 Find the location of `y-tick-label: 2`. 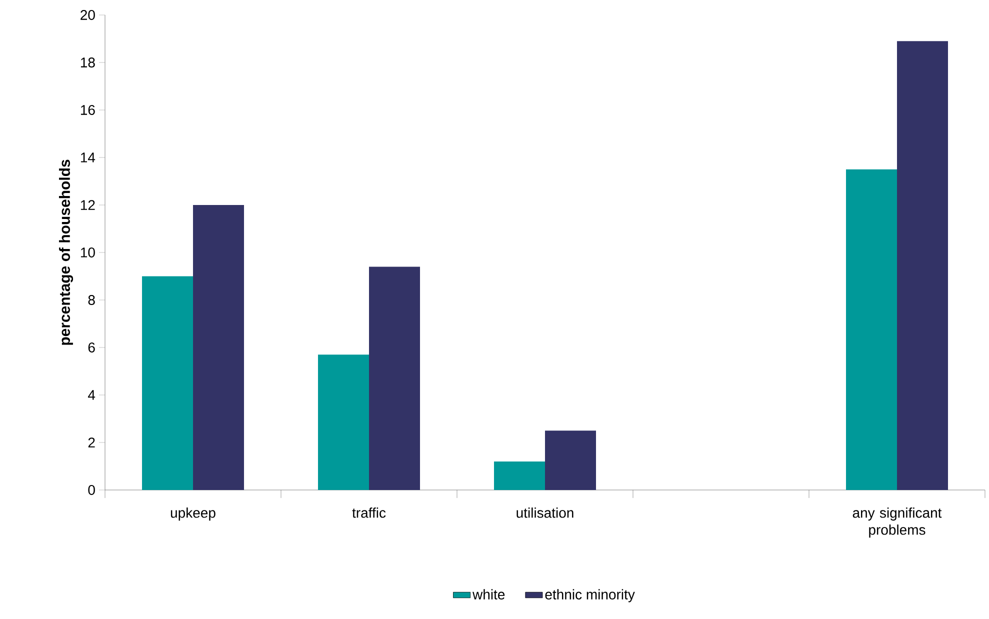

y-tick-label: 2 is located at coordinates (91, 443).